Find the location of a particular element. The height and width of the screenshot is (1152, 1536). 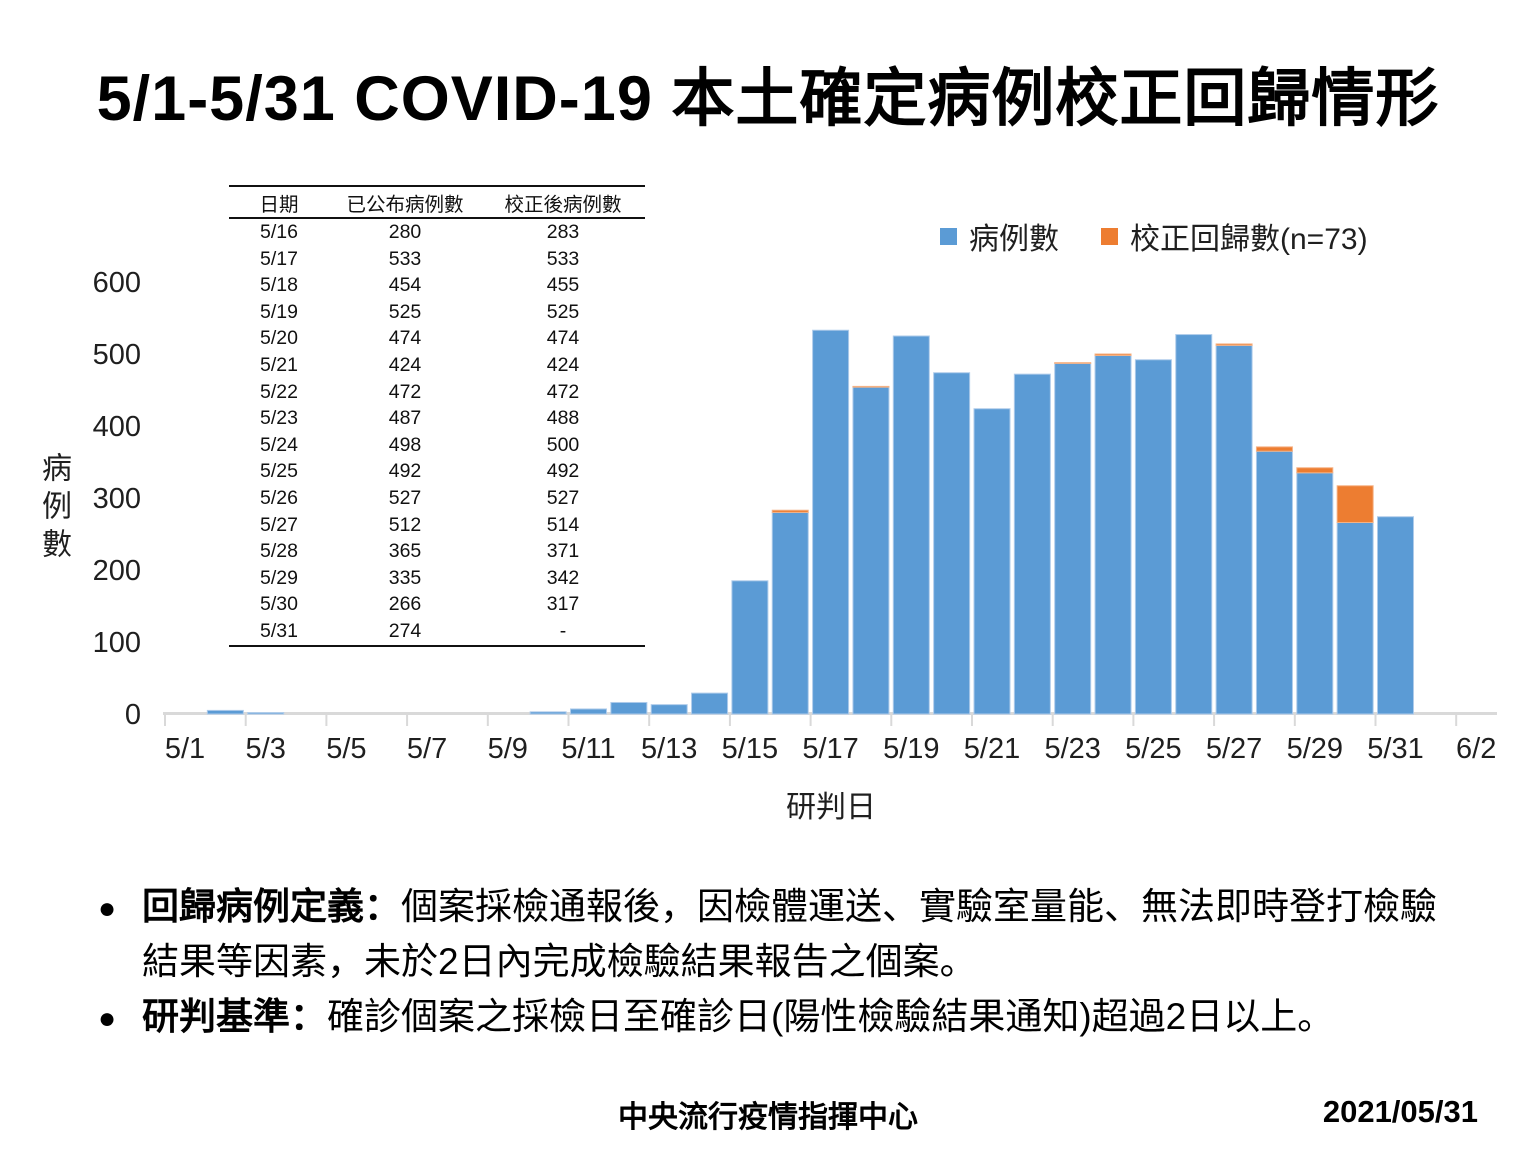

table-cell: - is located at coordinates (563, 630).